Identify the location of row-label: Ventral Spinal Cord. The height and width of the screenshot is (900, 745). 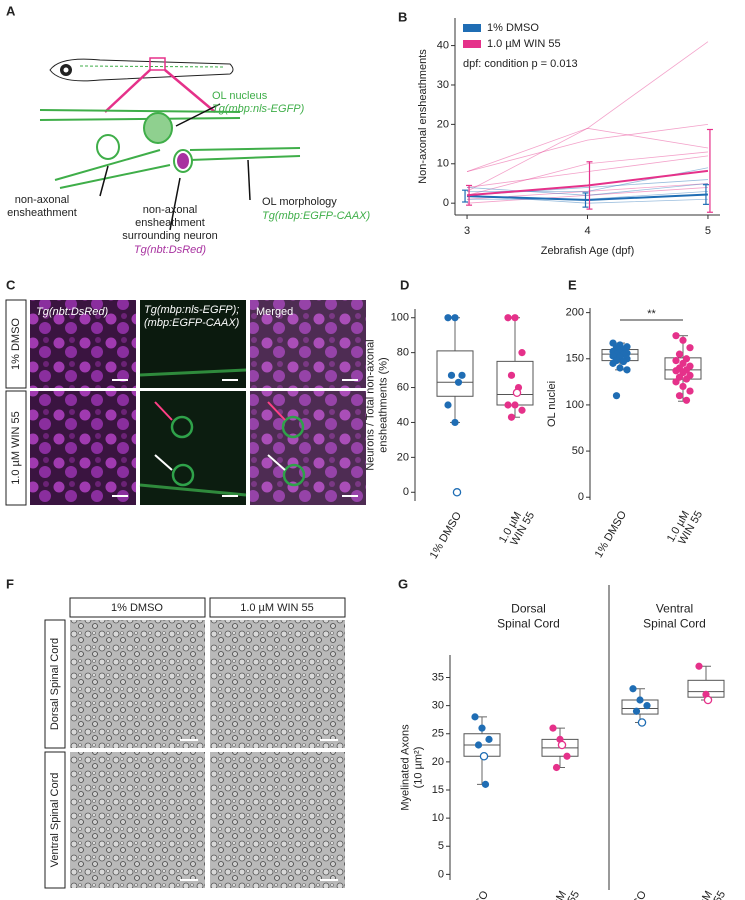
(55, 820).